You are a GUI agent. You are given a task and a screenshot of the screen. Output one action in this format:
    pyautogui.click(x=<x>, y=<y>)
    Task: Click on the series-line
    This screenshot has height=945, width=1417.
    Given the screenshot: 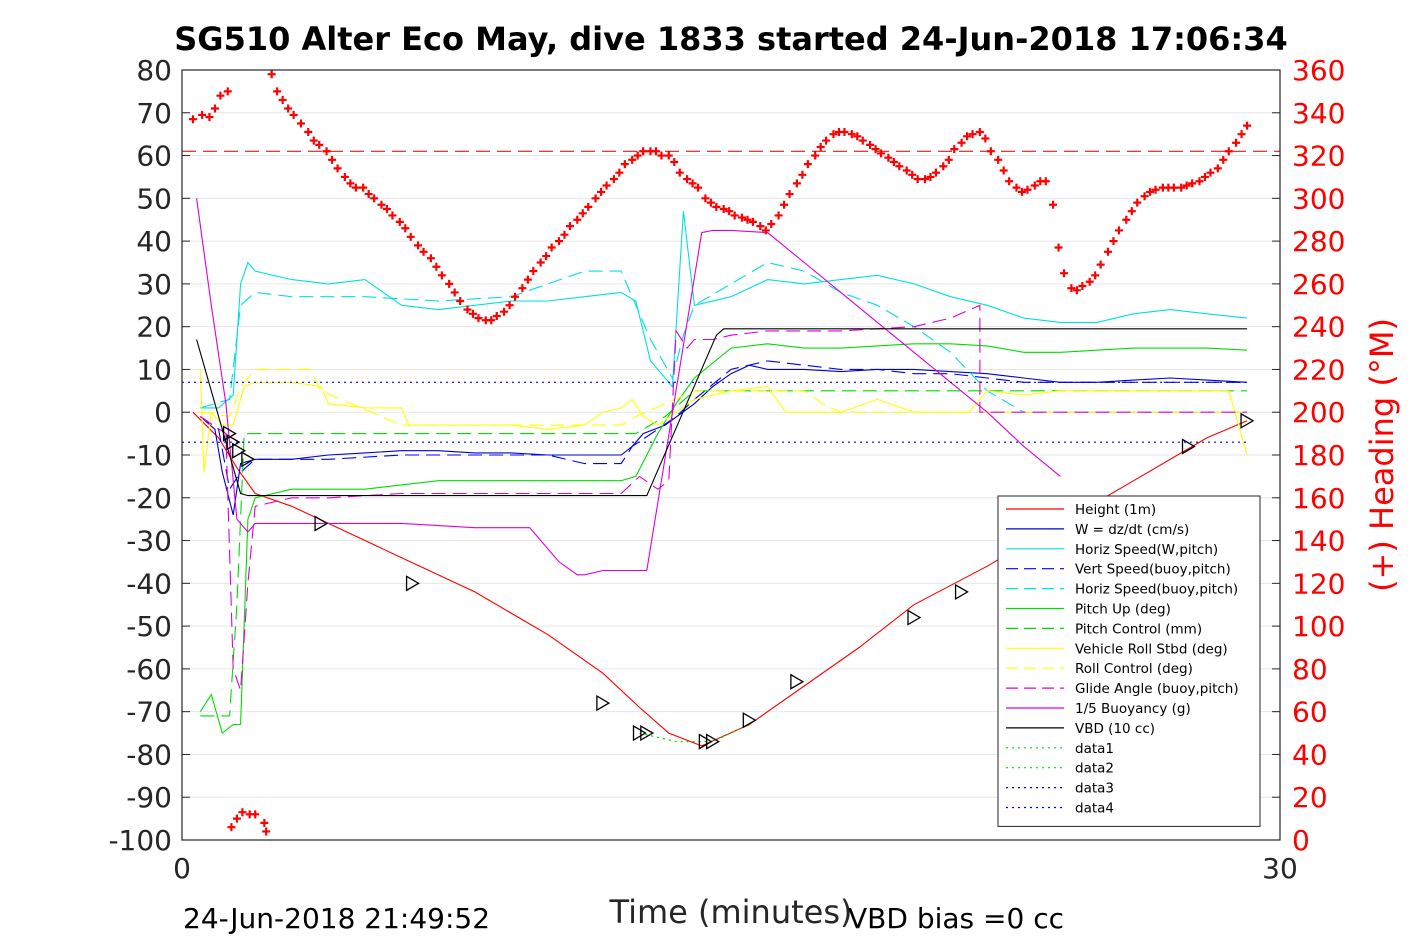 What is the action you would take?
    pyautogui.click(x=724, y=397)
    